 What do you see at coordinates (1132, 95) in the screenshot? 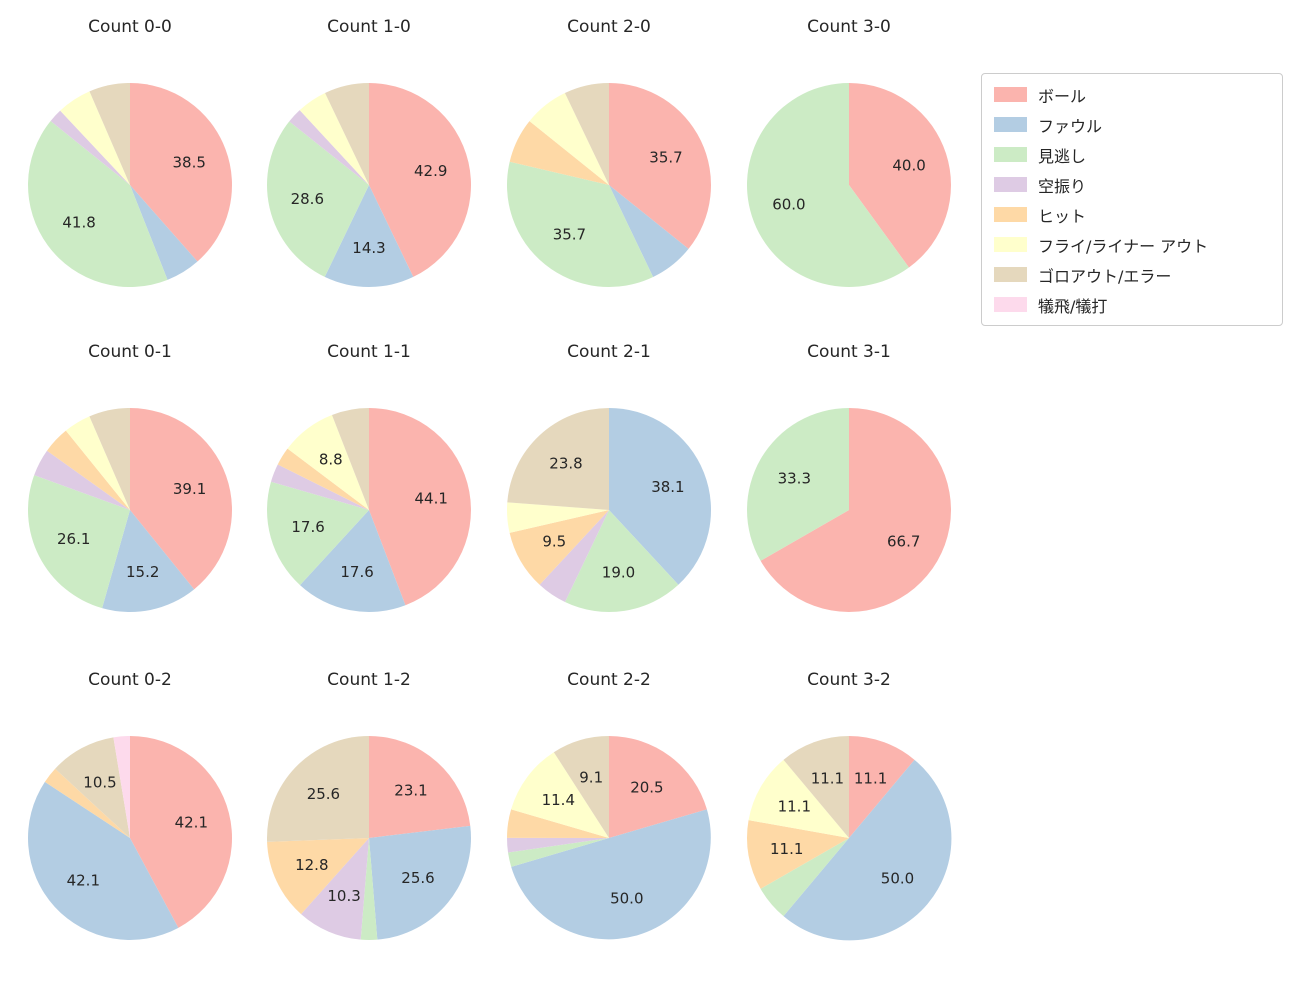
I see `legend-item-ball: ボール` at bounding box center [1132, 95].